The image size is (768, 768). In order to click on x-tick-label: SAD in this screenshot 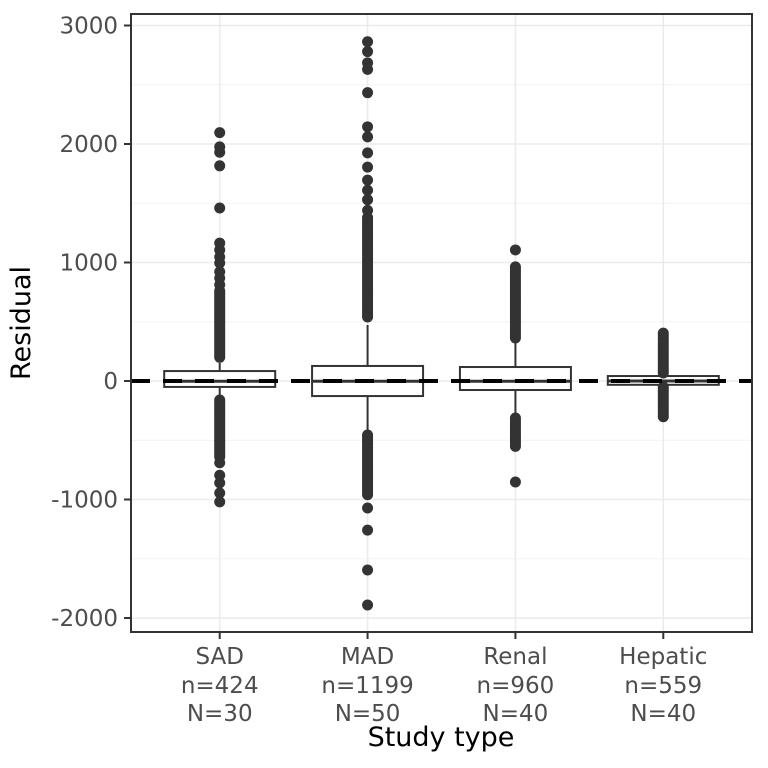, I will do `click(219, 657)`.